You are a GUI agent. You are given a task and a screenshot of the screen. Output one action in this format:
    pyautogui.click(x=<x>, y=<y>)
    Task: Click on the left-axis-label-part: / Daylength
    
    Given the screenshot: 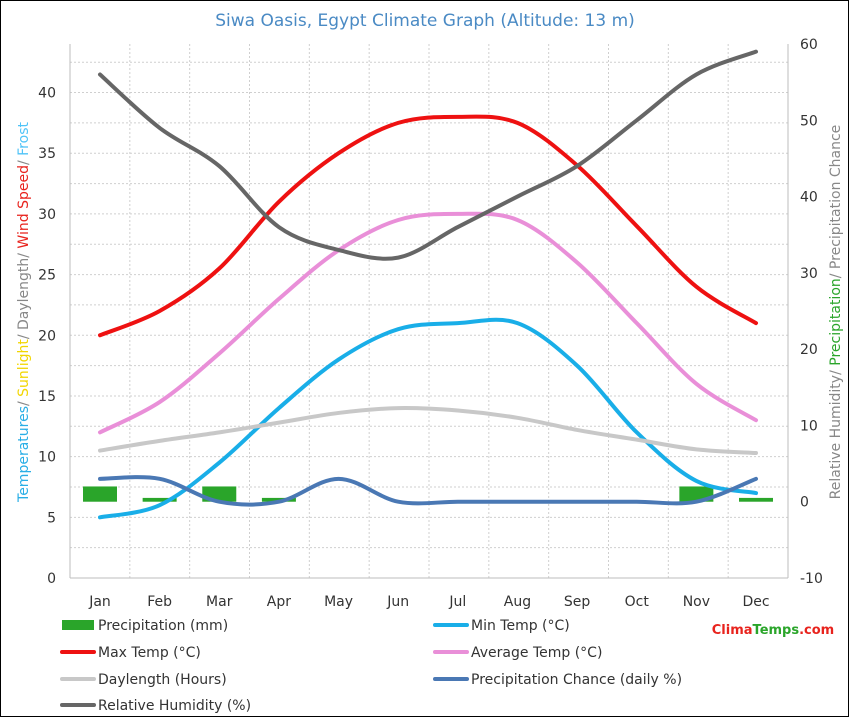 What is the action you would take?
    pyautogui.click(x=24, y=298)
    